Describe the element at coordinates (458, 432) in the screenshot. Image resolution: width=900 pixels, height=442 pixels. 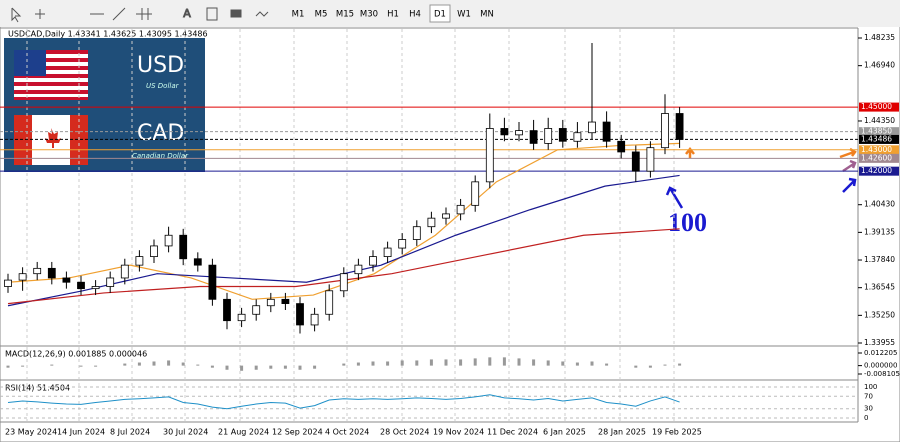
I see `x-tick-label: 19 Nov 2024` at that location.